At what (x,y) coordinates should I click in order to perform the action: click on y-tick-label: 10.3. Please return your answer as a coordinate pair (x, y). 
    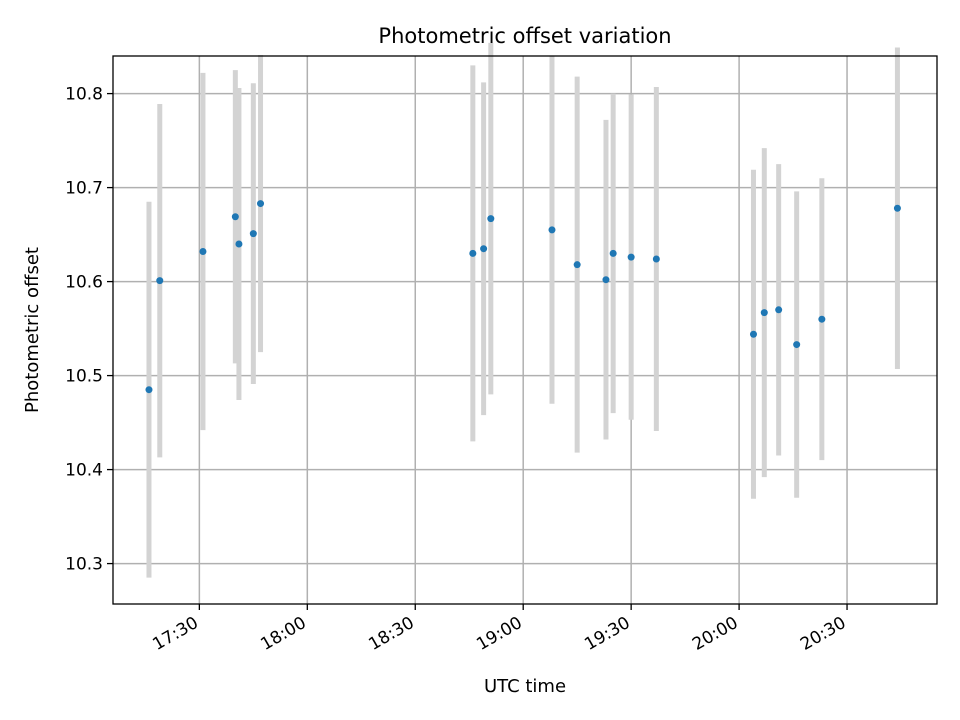
    Looking at the image, I should click on (84, 565).